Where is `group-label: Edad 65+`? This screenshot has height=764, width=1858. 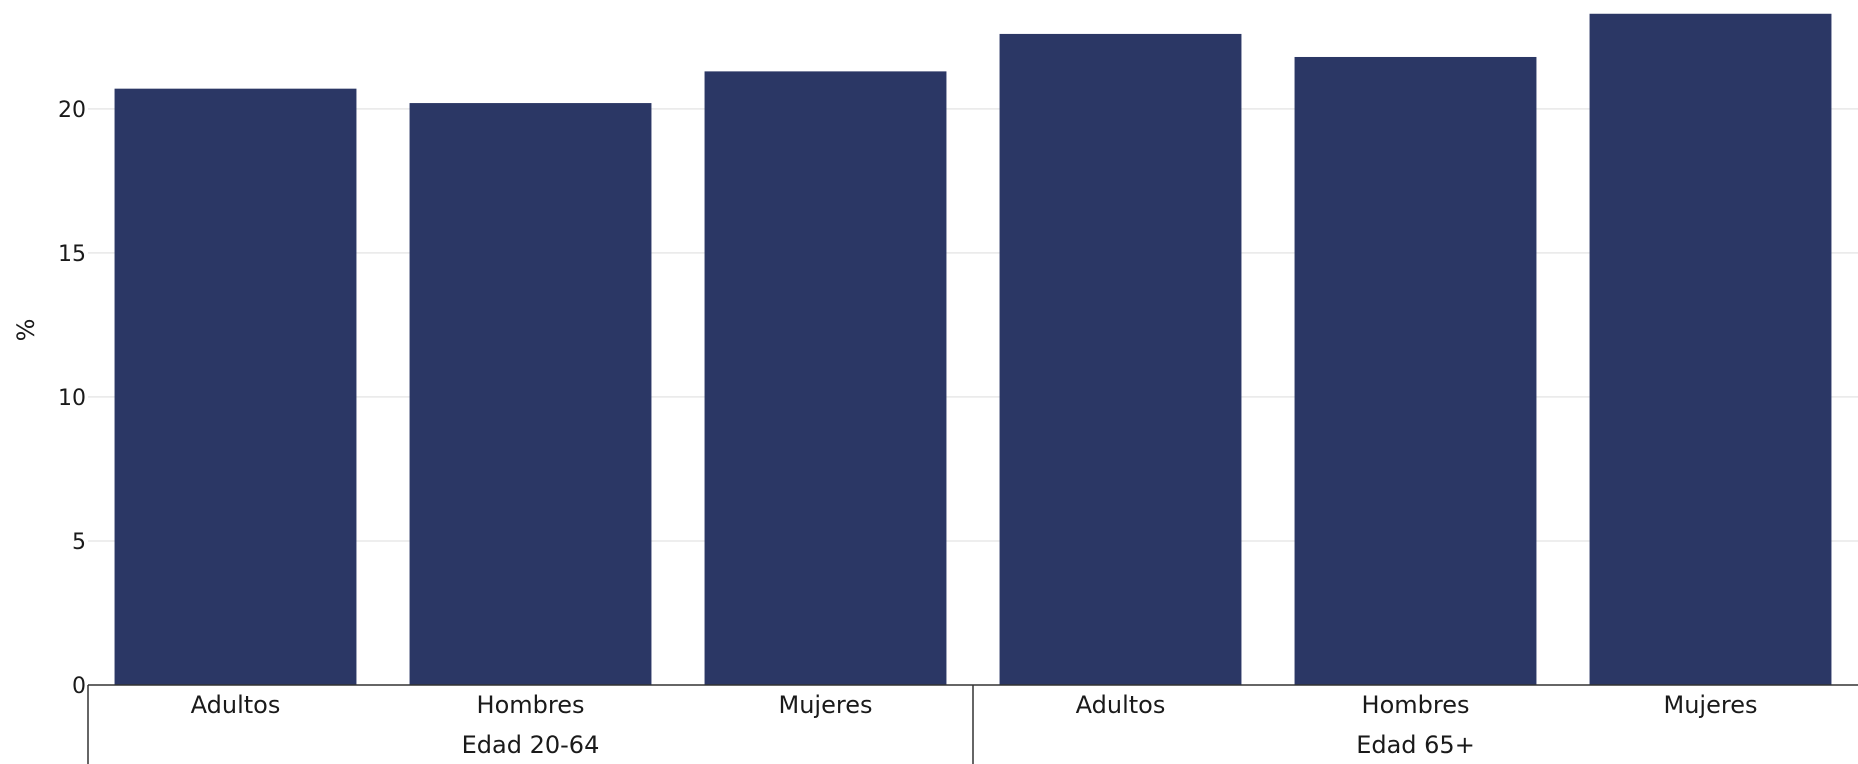 group-label: Edad 65+ is located at coordinates (1415, 745).